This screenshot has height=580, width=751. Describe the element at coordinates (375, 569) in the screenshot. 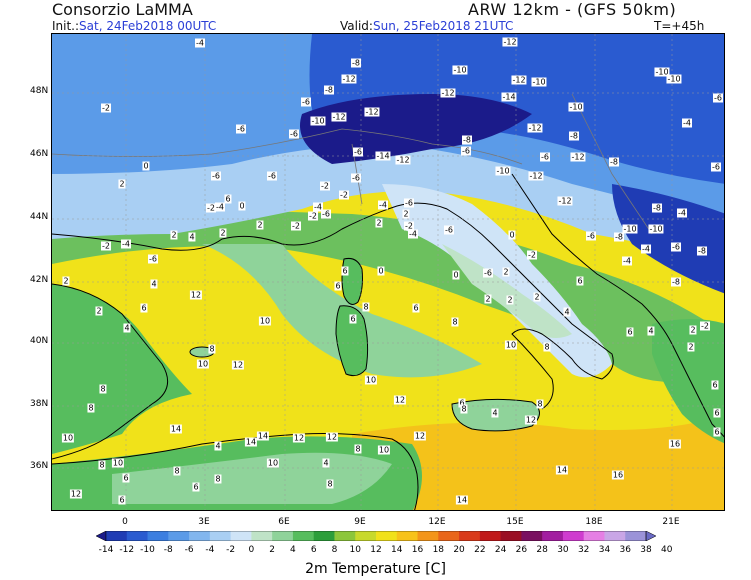

I see `colorbar-title: 2m Temperature [C]` at that location.